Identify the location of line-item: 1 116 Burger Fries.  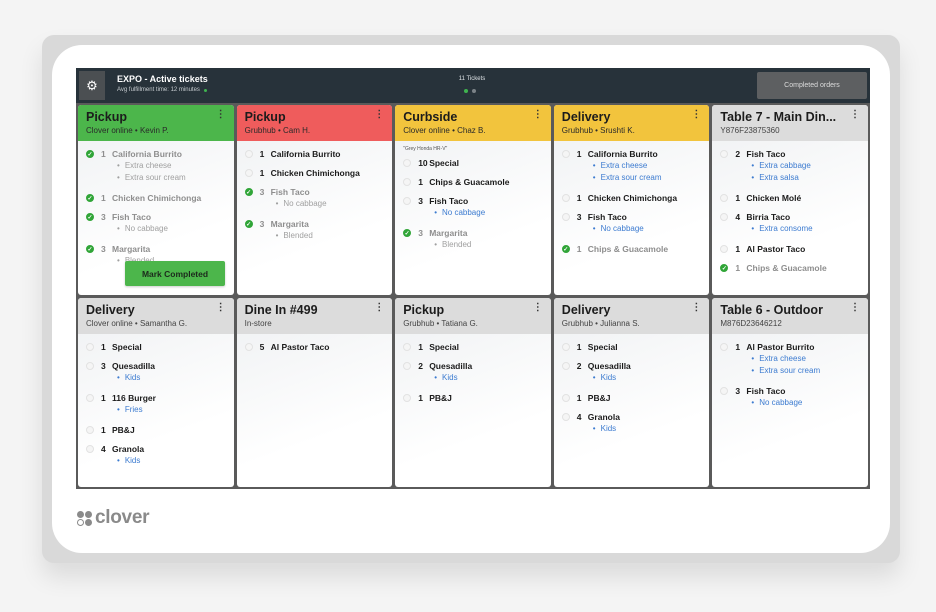
(156, 404).